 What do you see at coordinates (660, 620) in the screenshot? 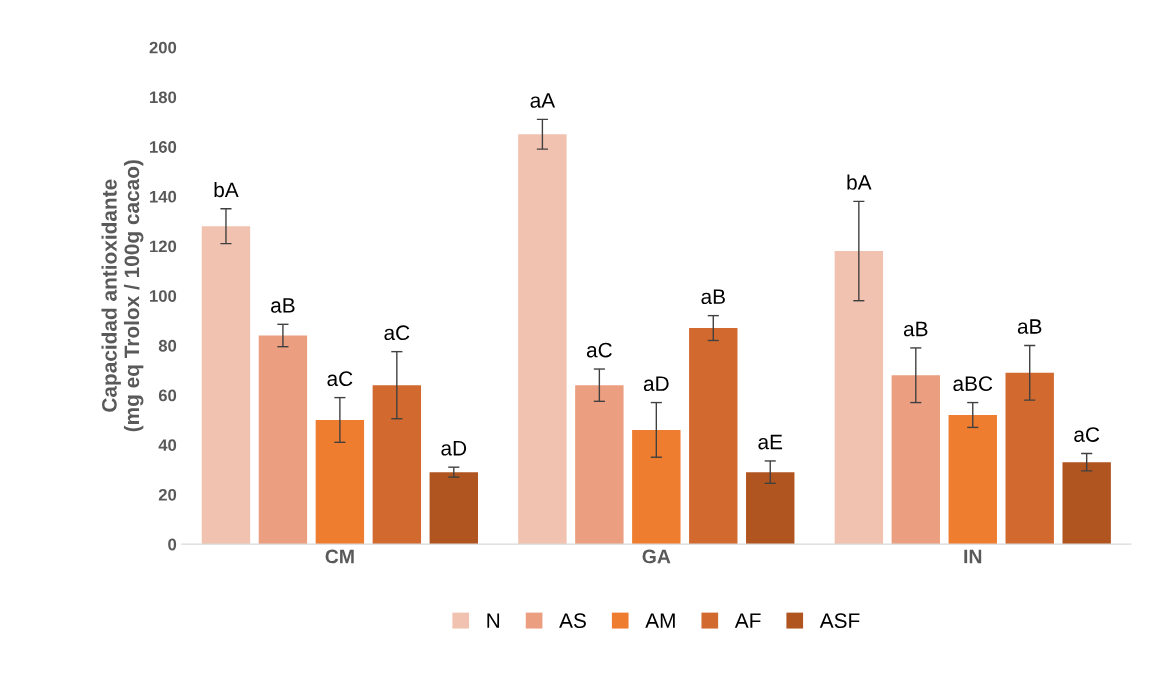
I see `legend-label: AM` at bounding box center [660, 620].